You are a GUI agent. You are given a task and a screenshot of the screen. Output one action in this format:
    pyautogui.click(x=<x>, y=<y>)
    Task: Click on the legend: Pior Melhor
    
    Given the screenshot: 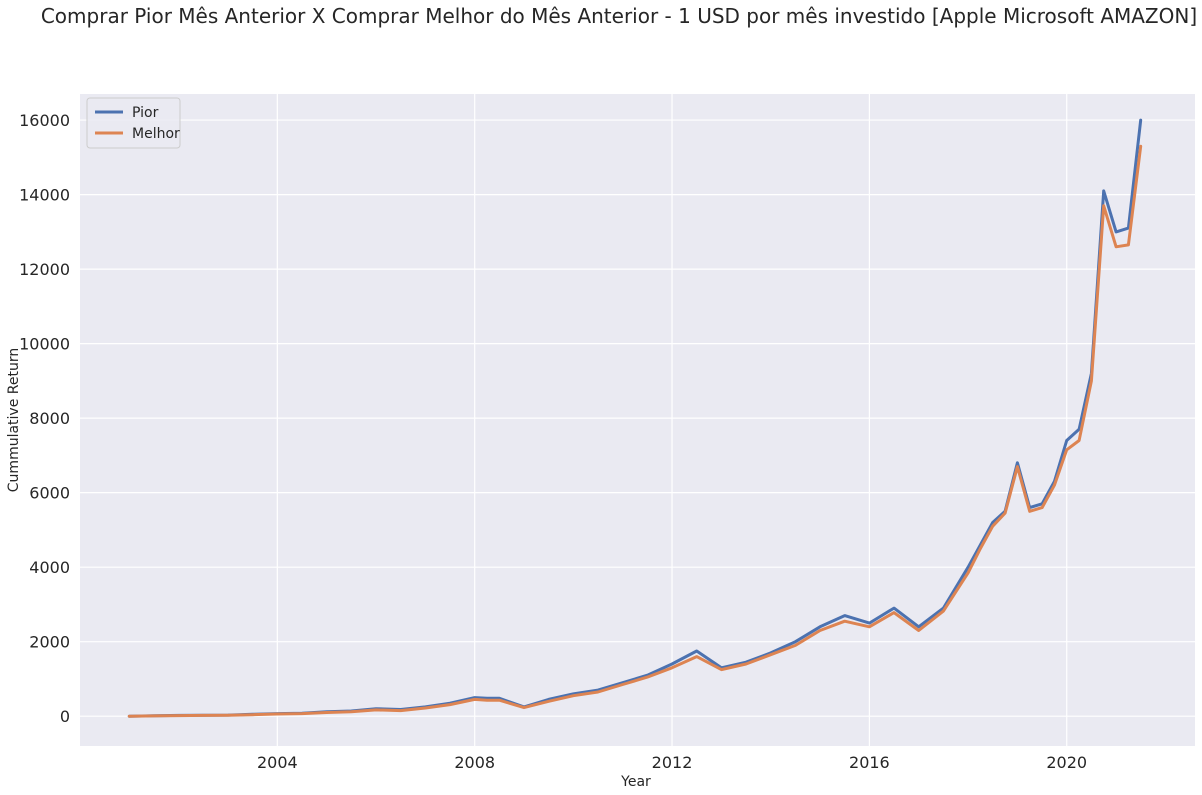 What is the action you would take?
    pyautogui.click(x=133, y=123)
    